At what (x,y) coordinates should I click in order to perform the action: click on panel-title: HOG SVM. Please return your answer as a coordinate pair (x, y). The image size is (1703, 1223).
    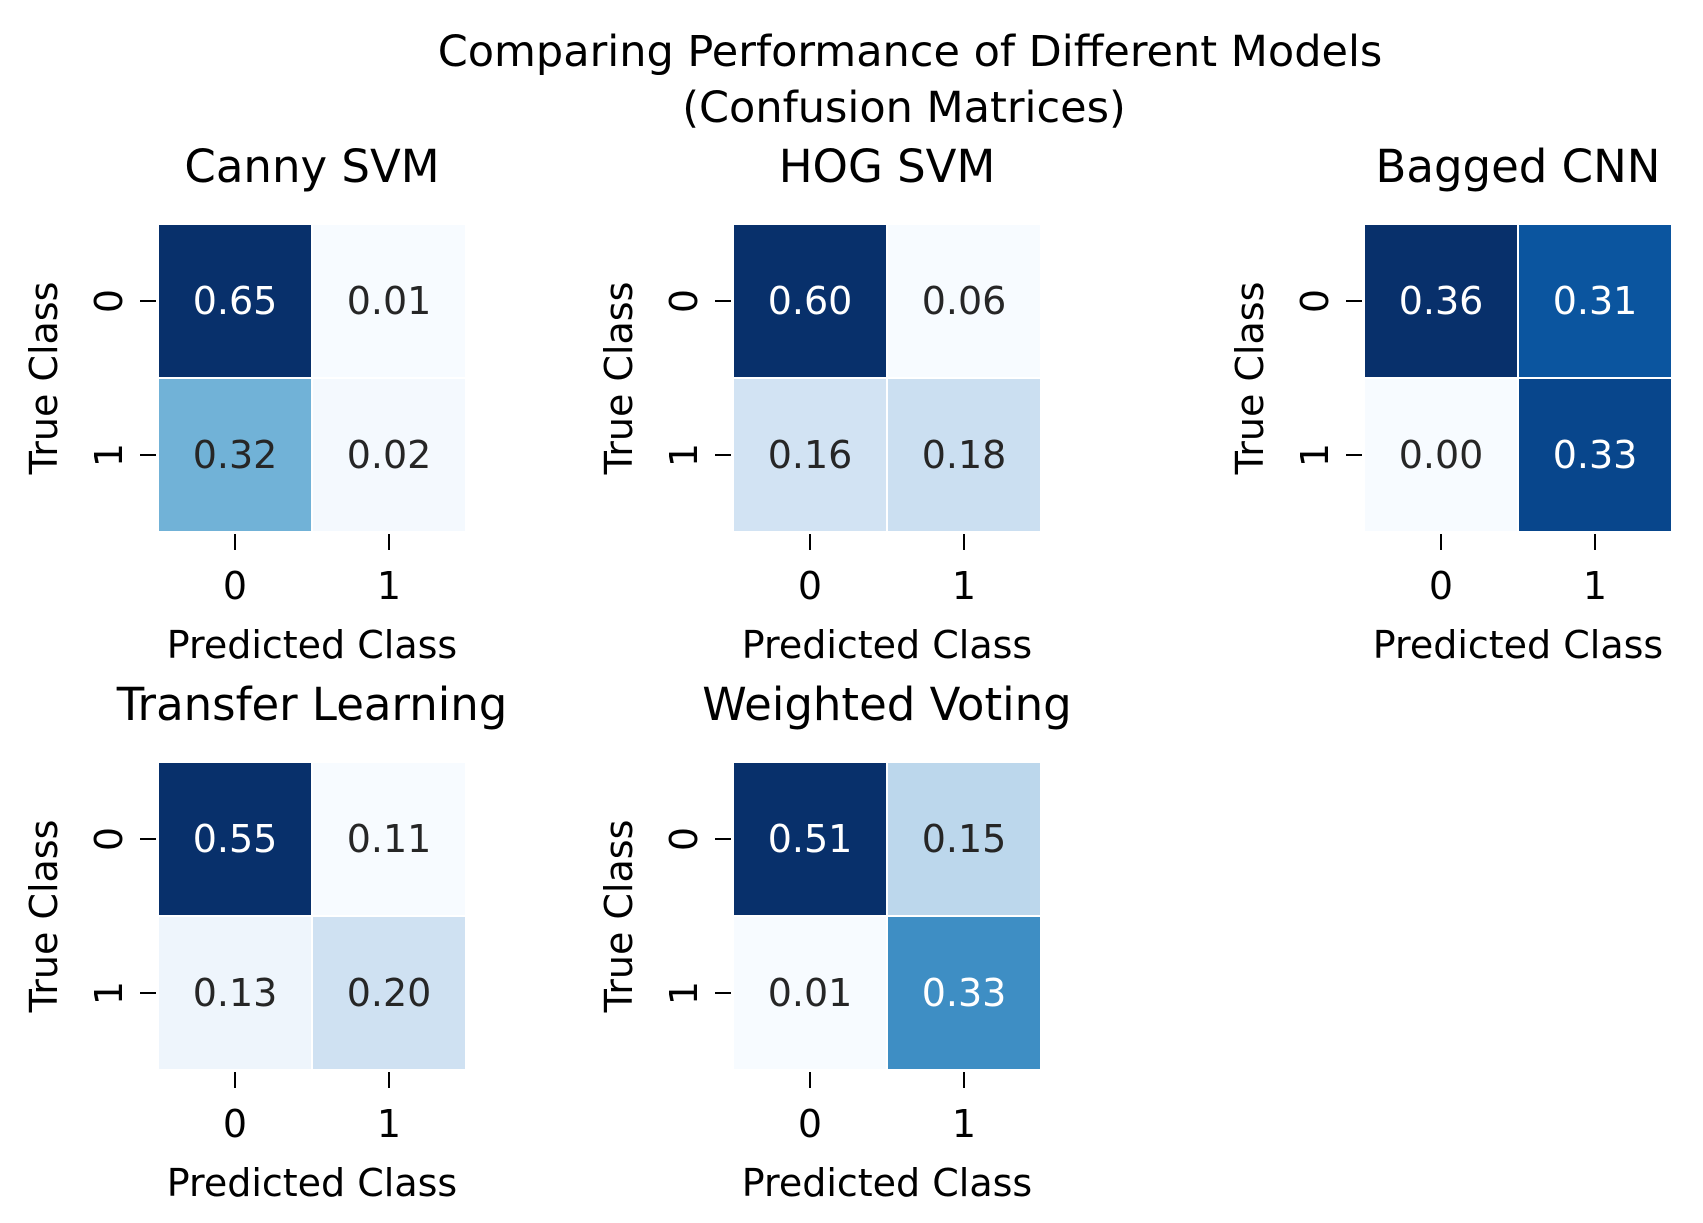
    Looking at the image, I should click on (887, 166).